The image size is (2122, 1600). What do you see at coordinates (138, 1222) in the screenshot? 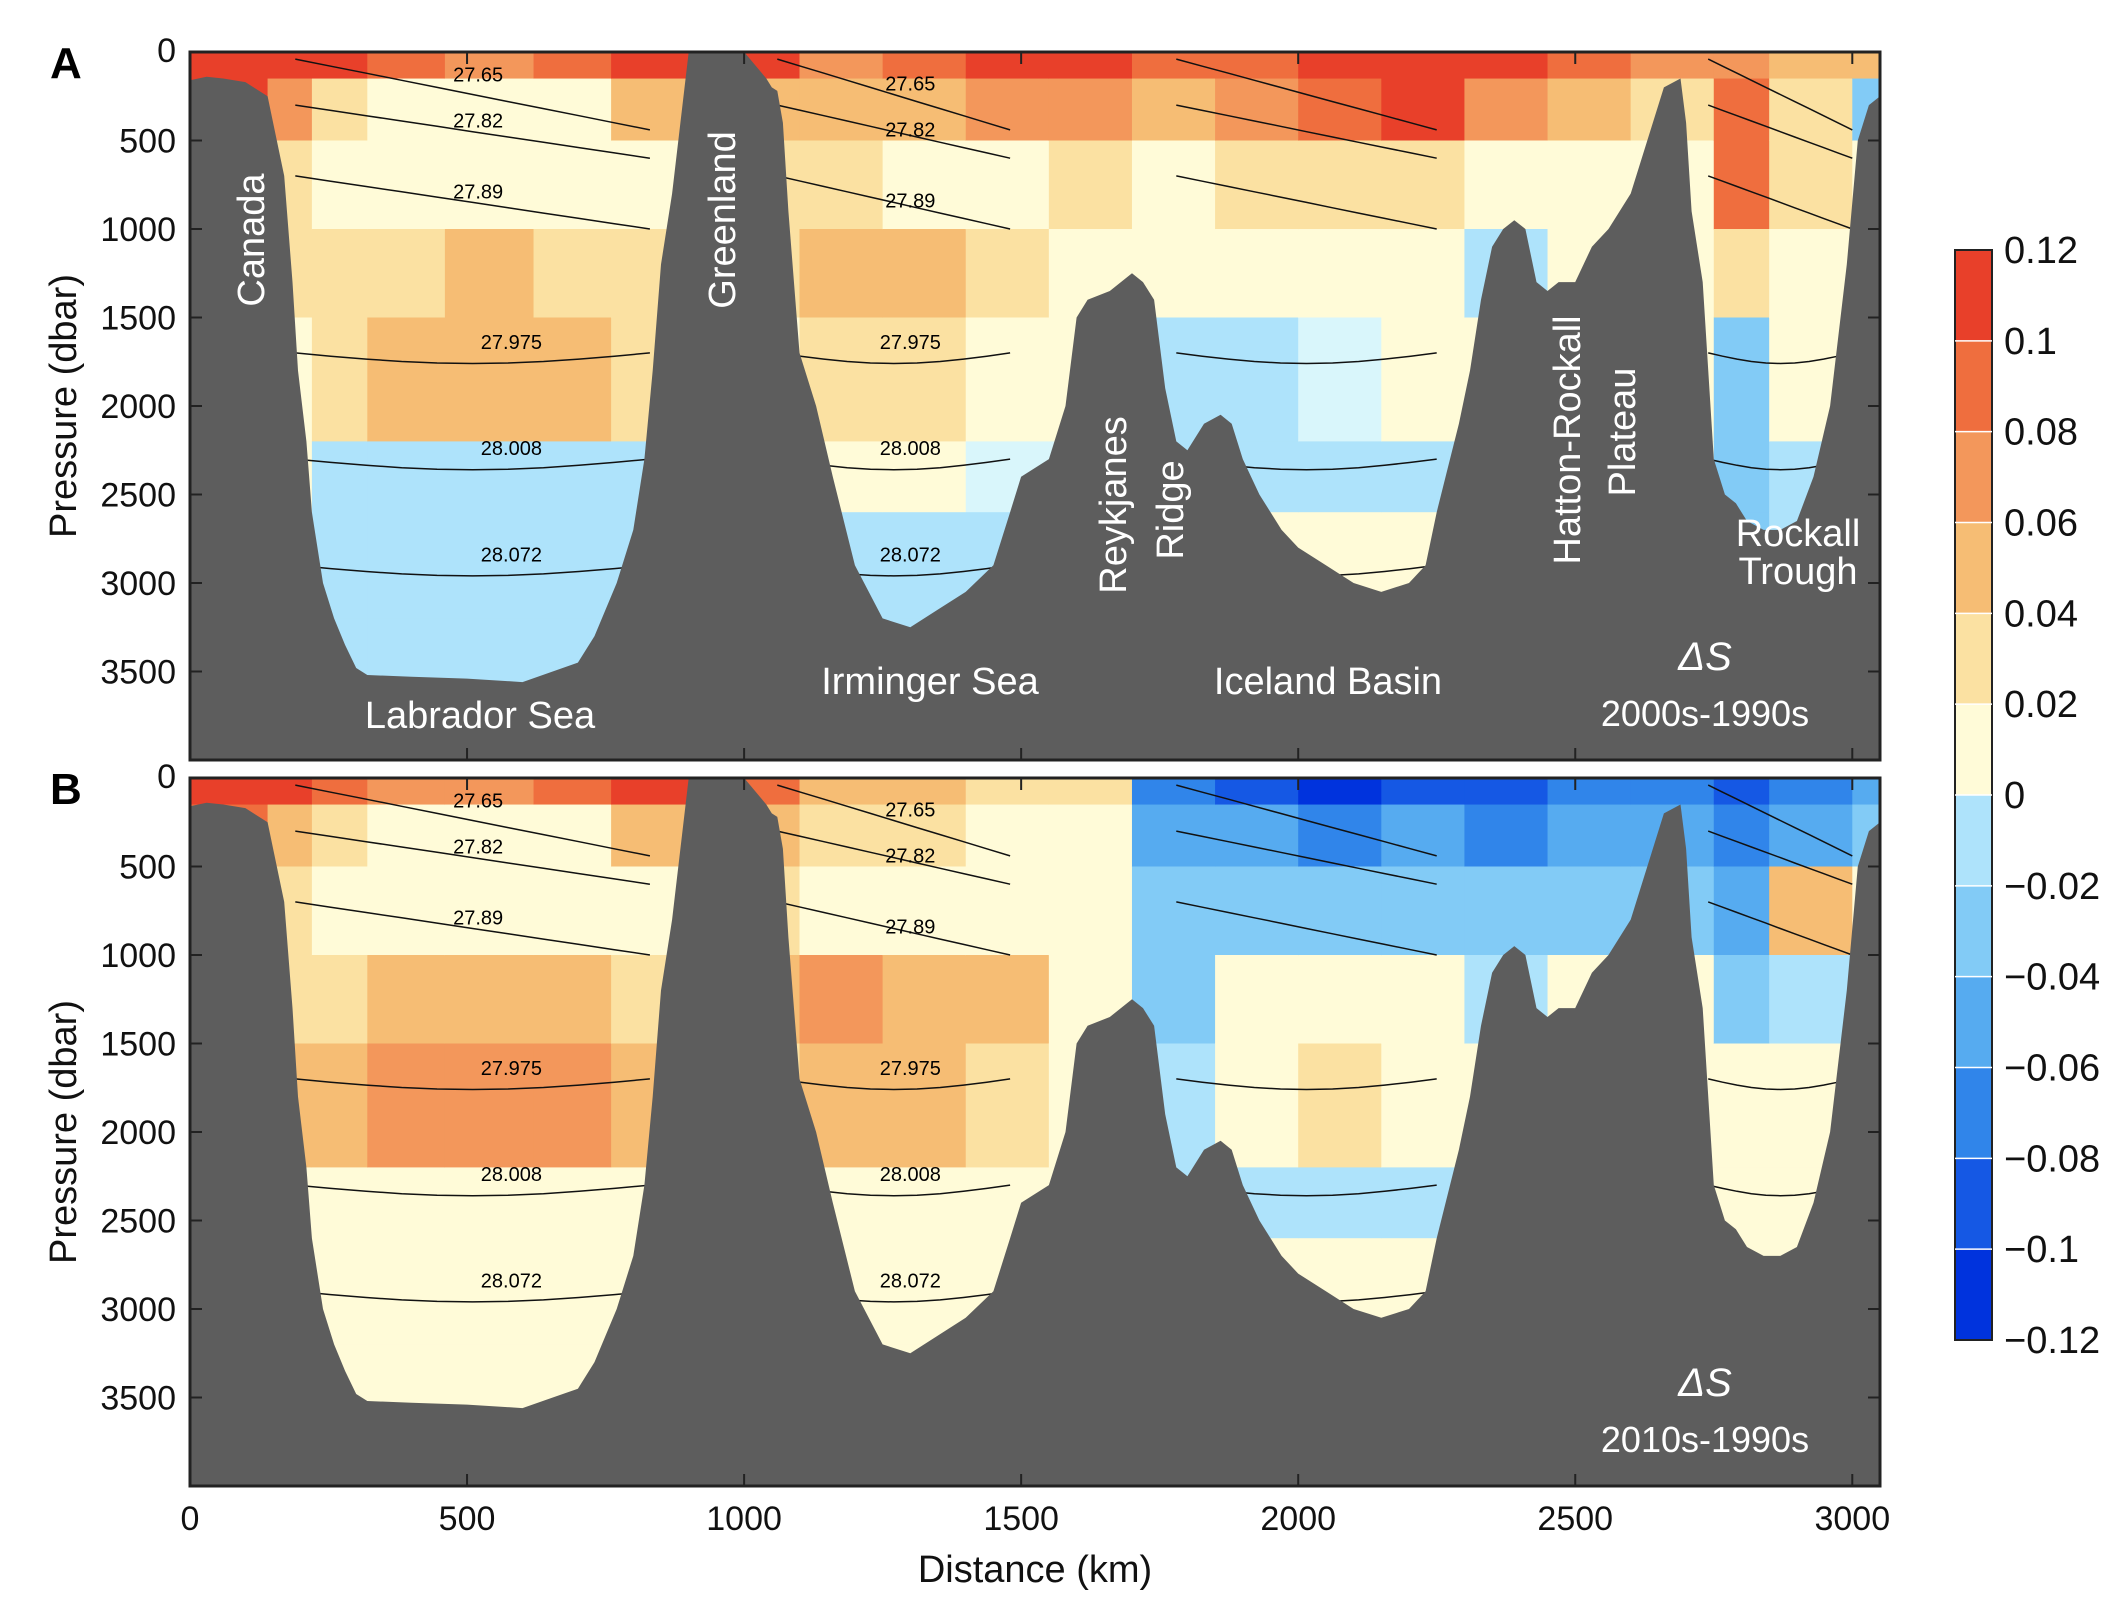
I see `y-tick-label: 2500` at bounding box center [138, 1222].